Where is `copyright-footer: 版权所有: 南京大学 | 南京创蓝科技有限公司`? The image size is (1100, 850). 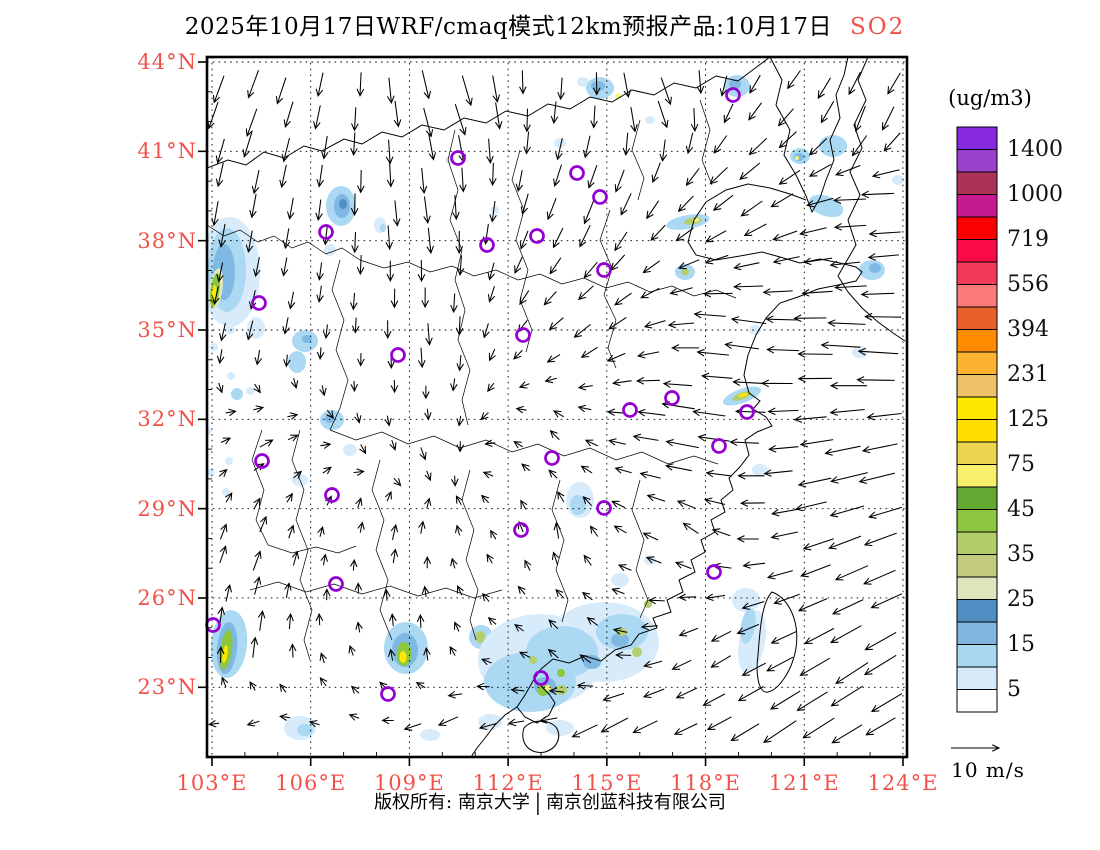
copyright-footer: 版权所有: 南京大学 | 南京创蓝科技有限公司 is located at coordinates (550, 801).